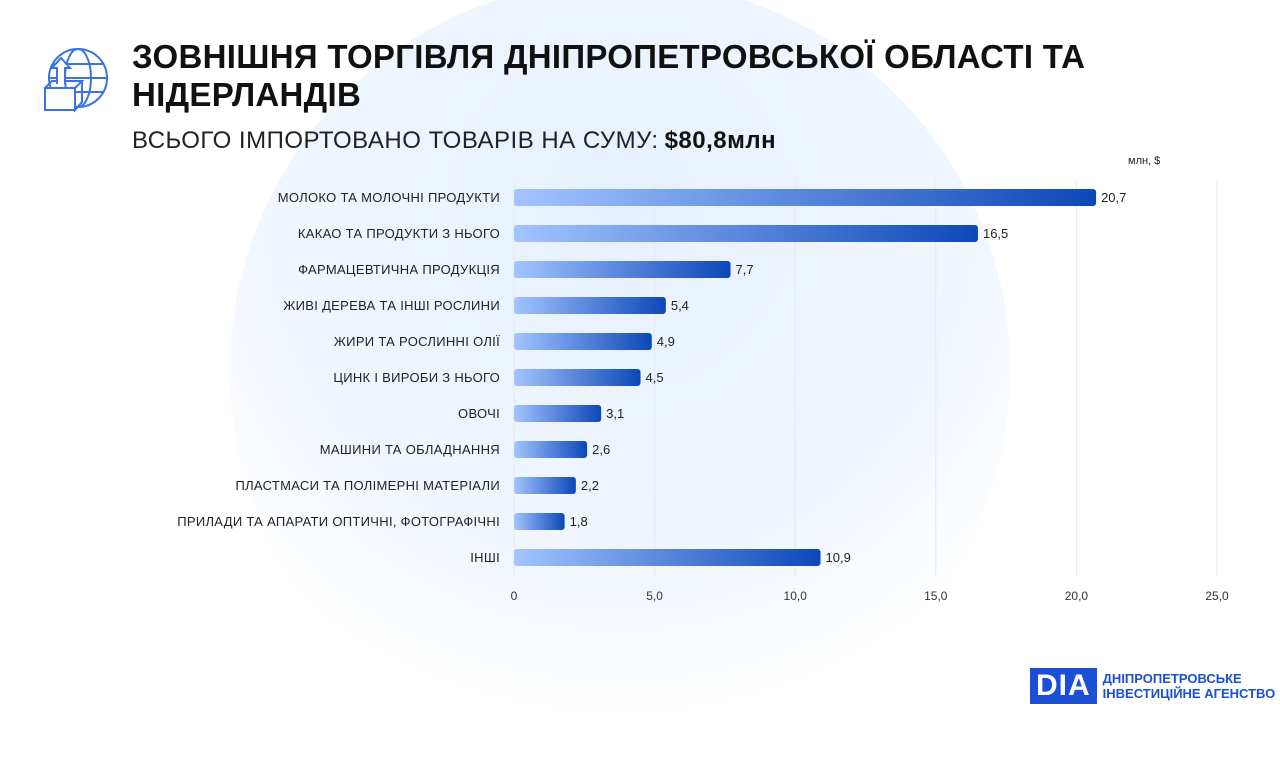 This screenshot has height=760, width=1280. Describe the element at coordinates (514, 596) in the screenshot. I see `x-tick-label: 0` at that location.